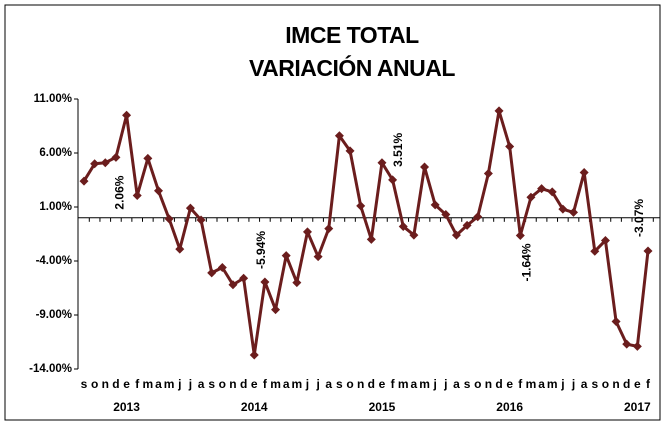 The image size is (665, 426). I want to click on y-tick-label: 6.00%, so click(55, 153).